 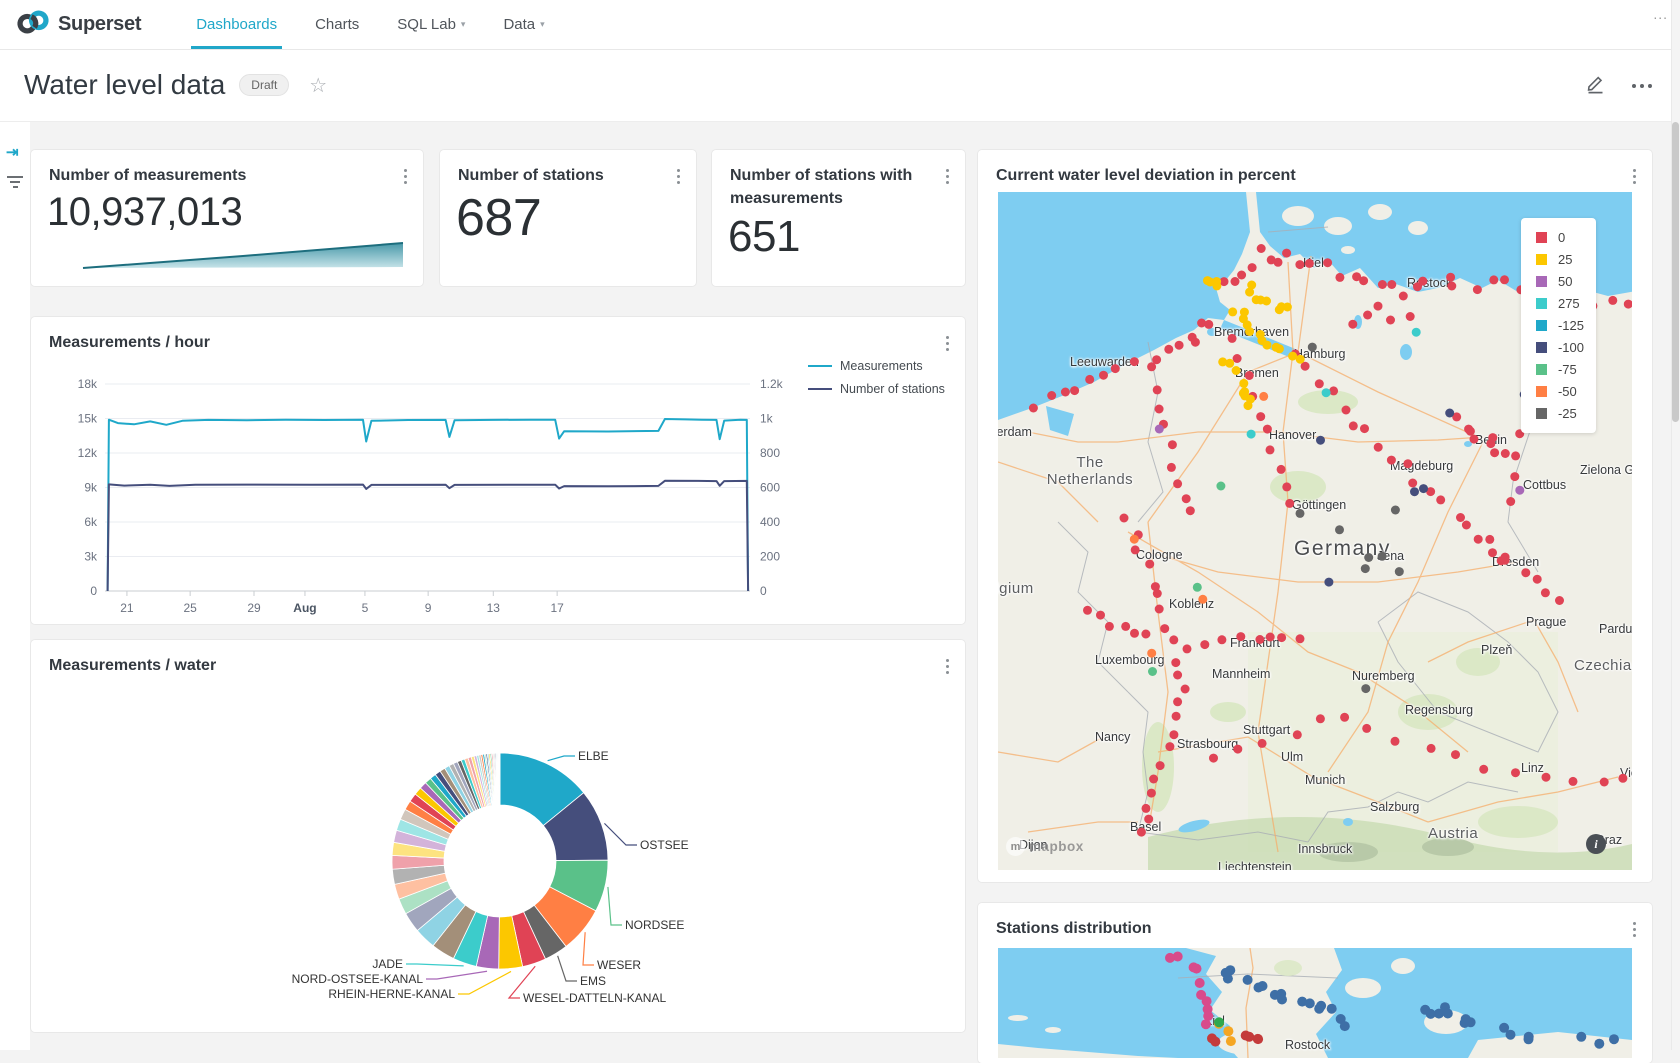 I want to click on svg-text: 9k, so click(x=91, y=488).